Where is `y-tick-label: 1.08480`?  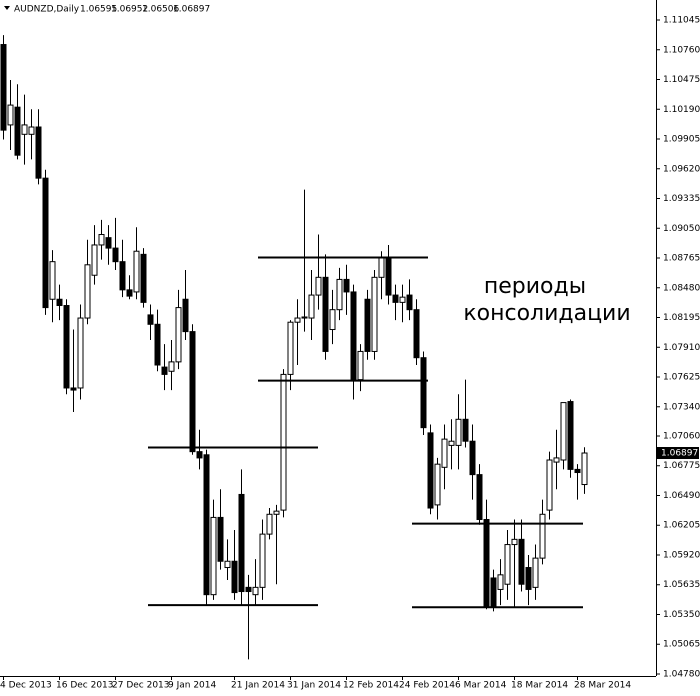
y-tick-label: 1.08480 is located at coordinates (681, 288).